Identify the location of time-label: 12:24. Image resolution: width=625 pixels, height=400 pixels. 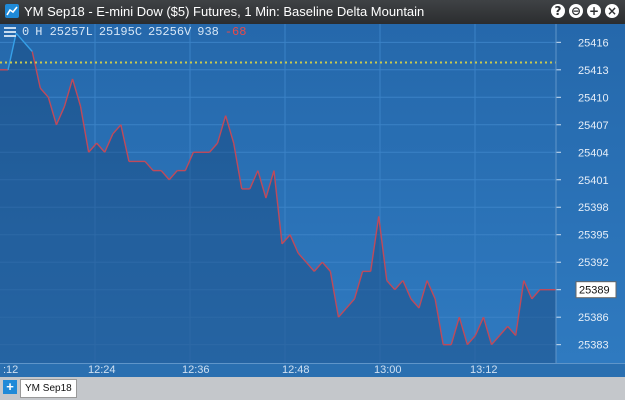
(102, 370).